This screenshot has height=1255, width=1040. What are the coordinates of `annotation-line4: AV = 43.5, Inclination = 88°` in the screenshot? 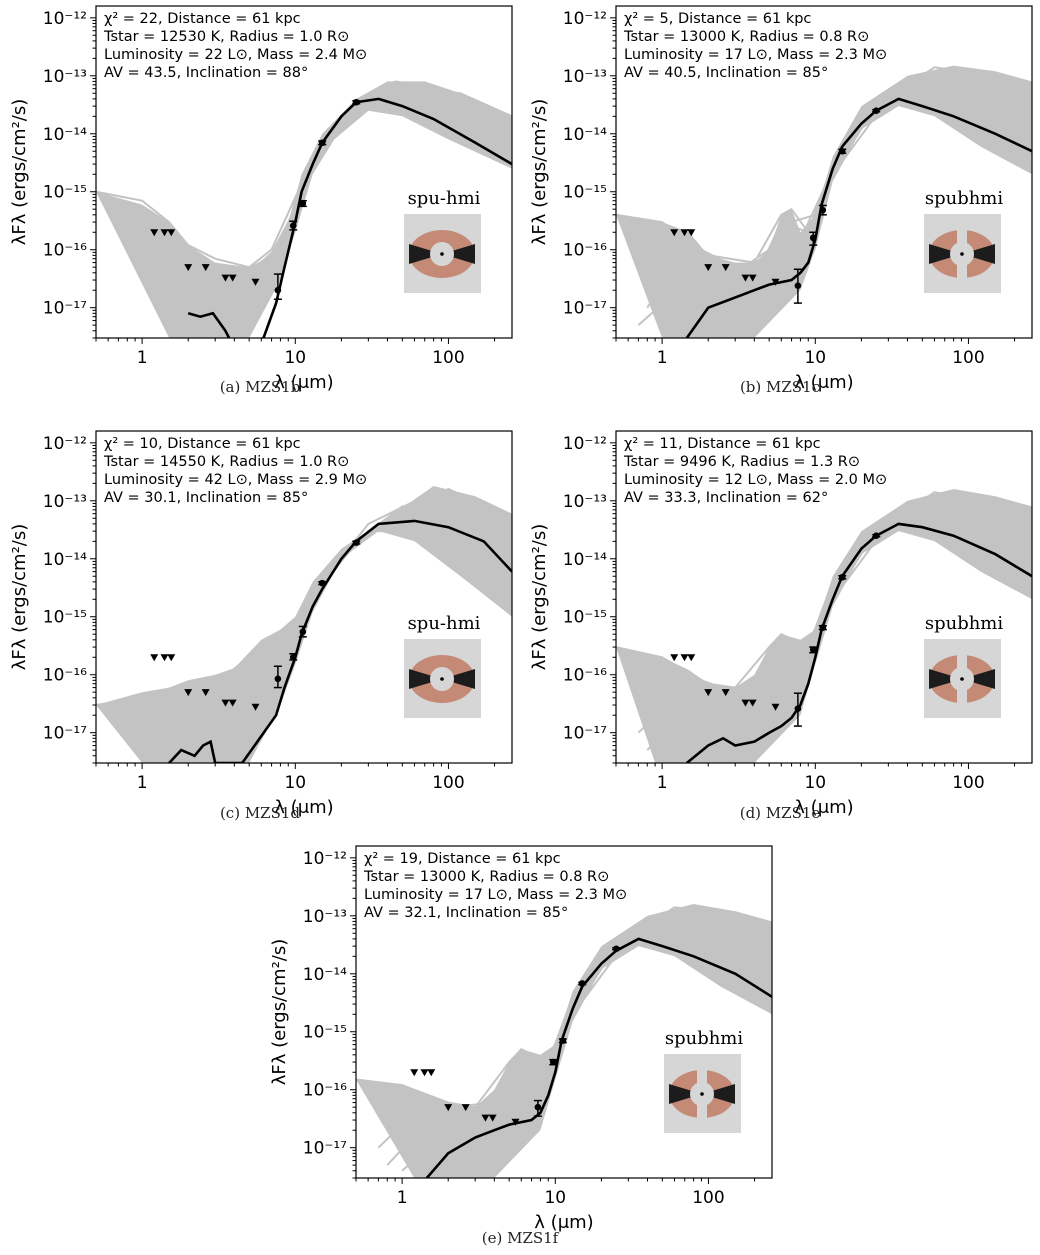 It's located at (206, 73).